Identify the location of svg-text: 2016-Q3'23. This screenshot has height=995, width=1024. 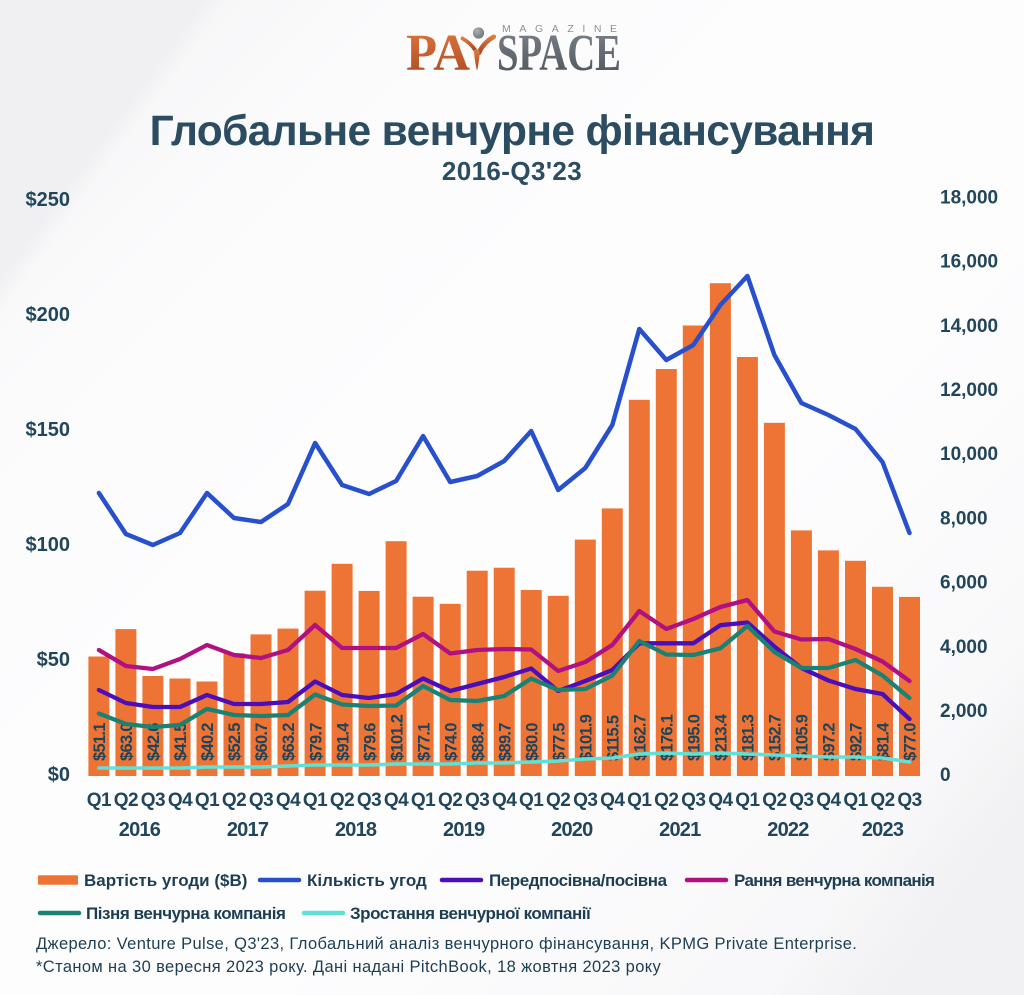
(512, 171).